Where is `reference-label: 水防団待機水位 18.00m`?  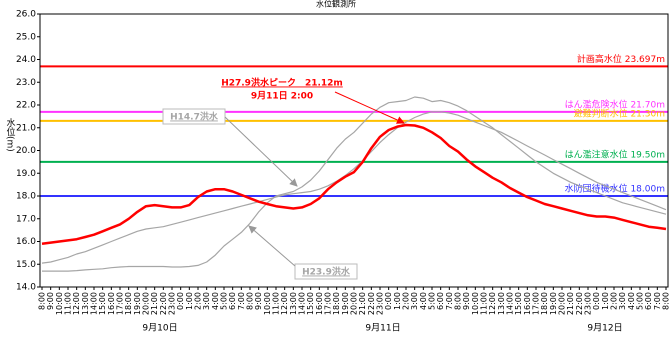 reference-label: 水防団待機水位 18.00m is located at coordinates (615, 189).